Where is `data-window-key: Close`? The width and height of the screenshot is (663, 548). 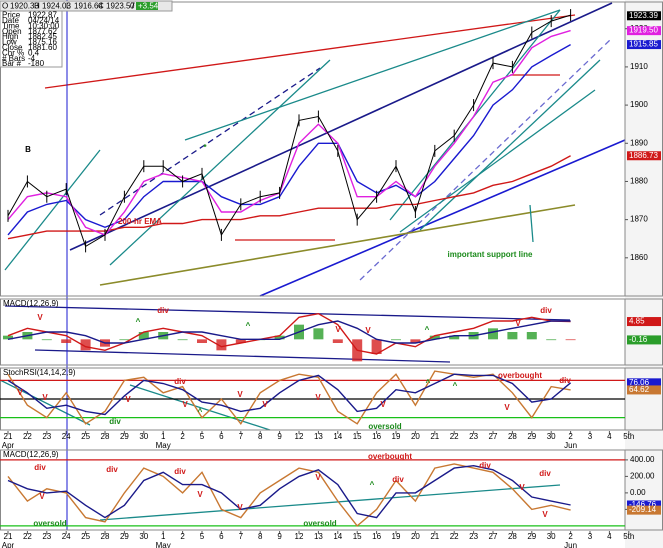 data-window-key: Close is located at coordinates (12, 47).